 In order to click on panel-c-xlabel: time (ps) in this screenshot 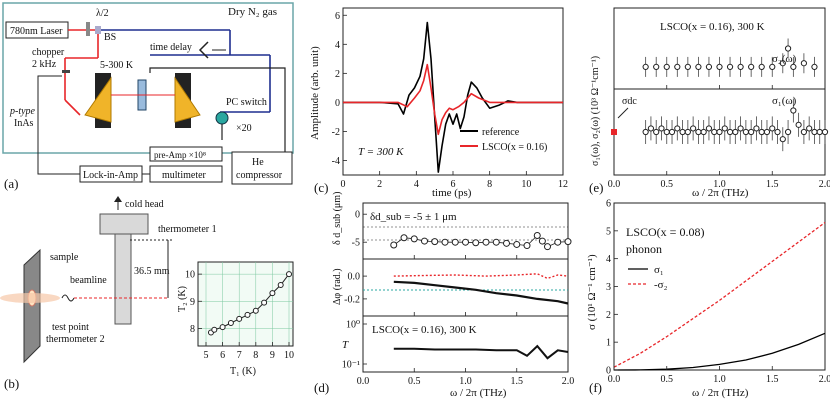, I will do `click(452, 193)`.